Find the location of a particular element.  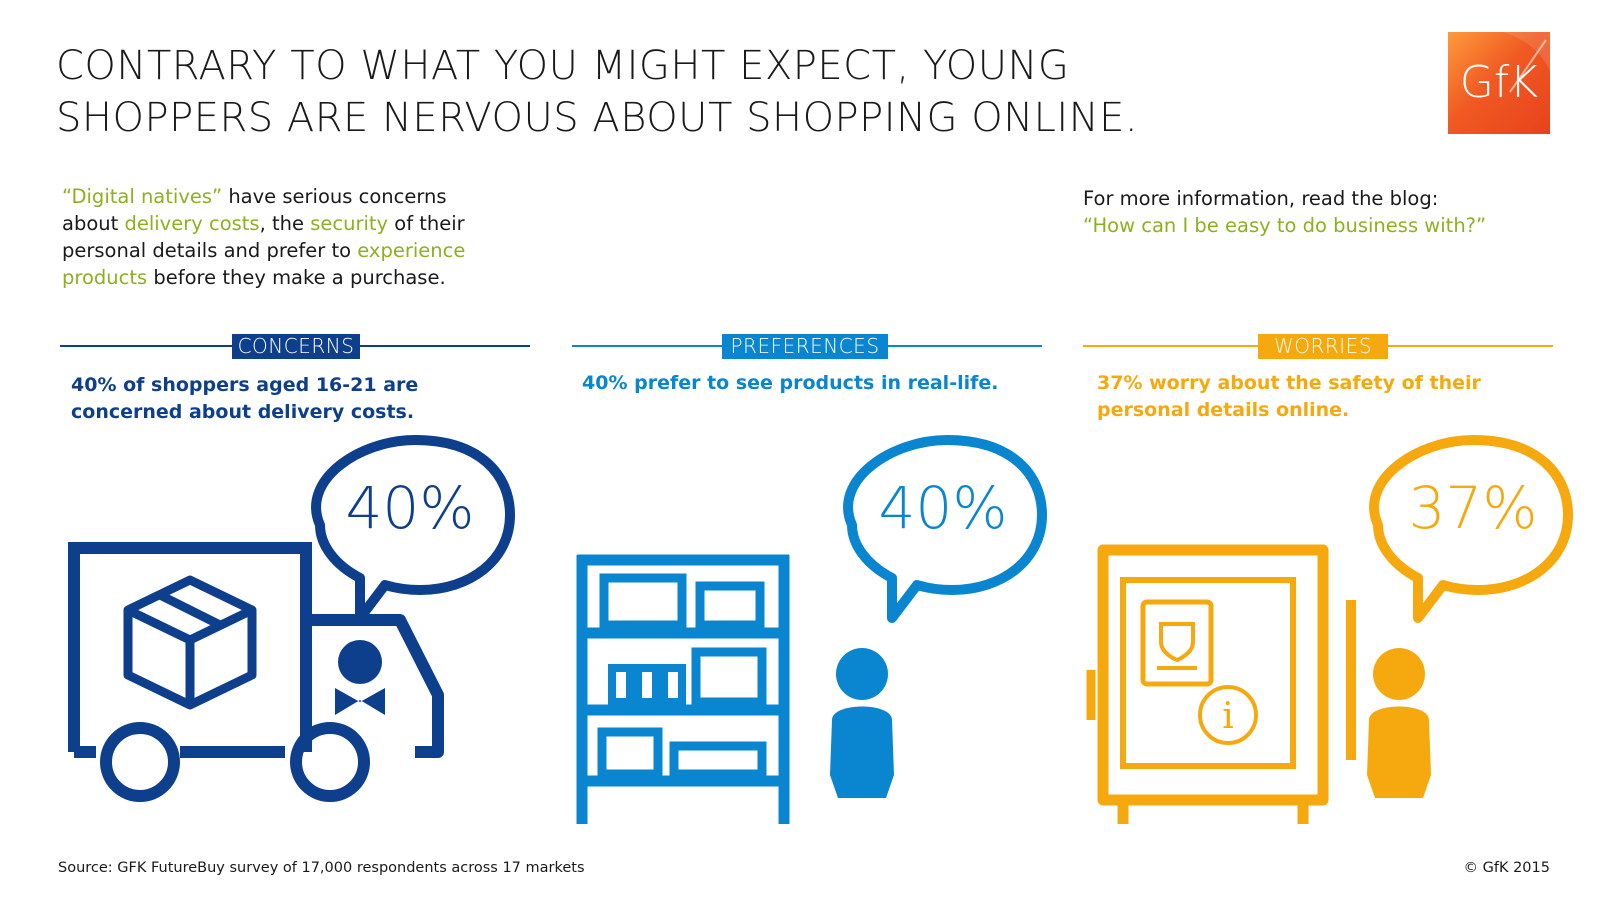

worries-illustration: i is located at coordinates (1329, 629).